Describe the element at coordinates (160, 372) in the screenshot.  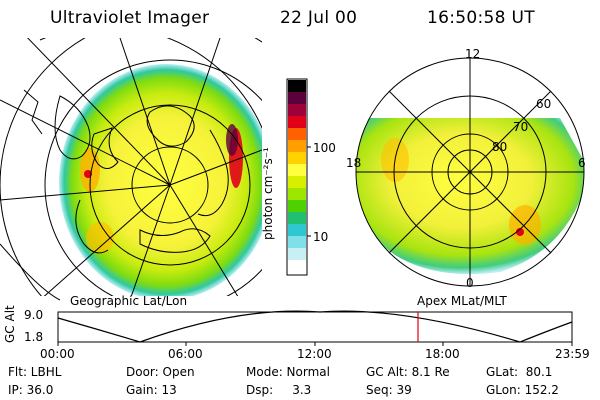
I see `door-info: Door: Open` at that location.